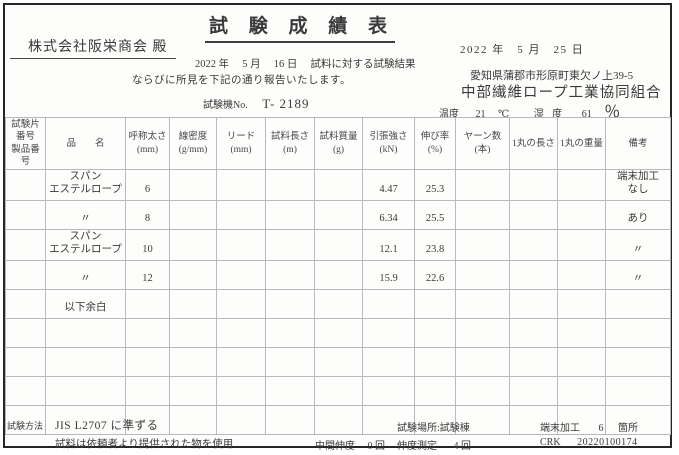 This screenshot has width=679, height=455. What do you see at coordinates (147, 275) in the screenshot?
I see `cell-nominal-dia: 12` at bounding box center [147, 275].